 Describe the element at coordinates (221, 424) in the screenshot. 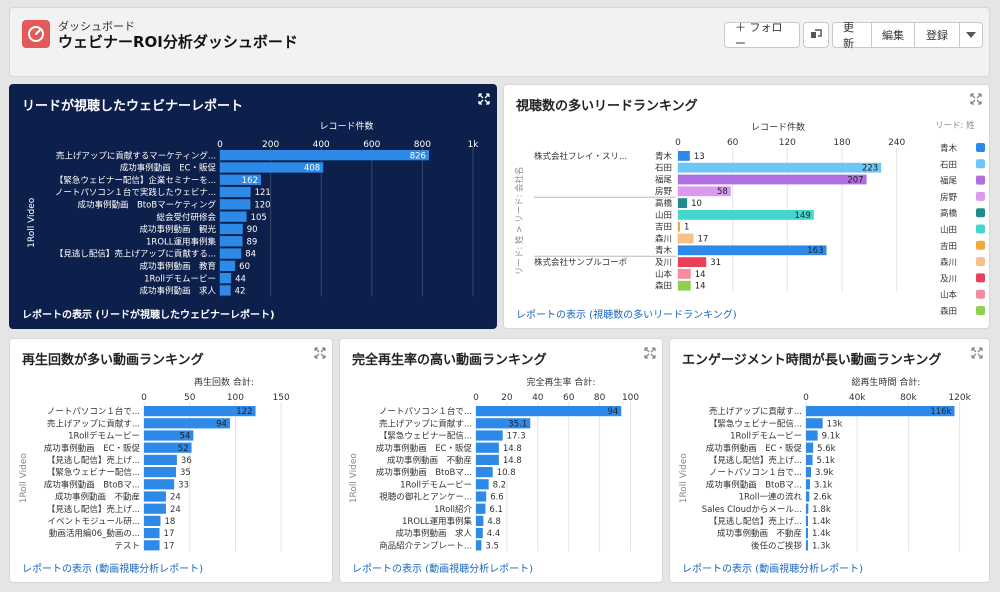

I see `value-label: 94` at that location.